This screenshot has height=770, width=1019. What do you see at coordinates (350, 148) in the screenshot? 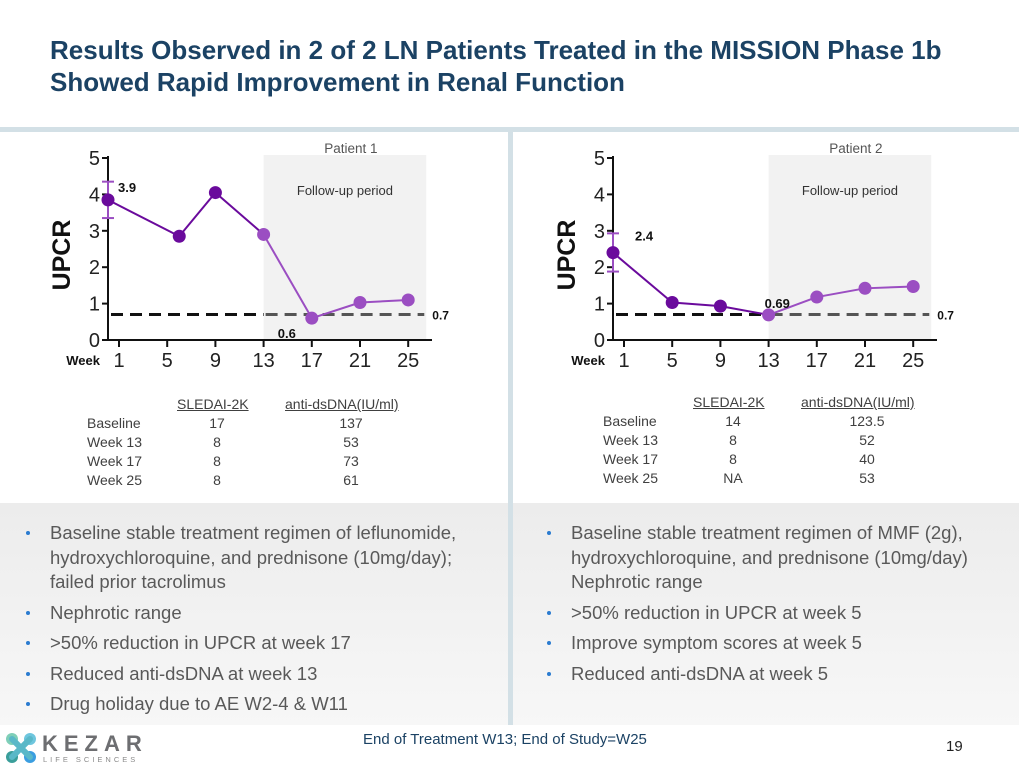
I see `chart-title: Patient 1` at bounding box center [350, 148].